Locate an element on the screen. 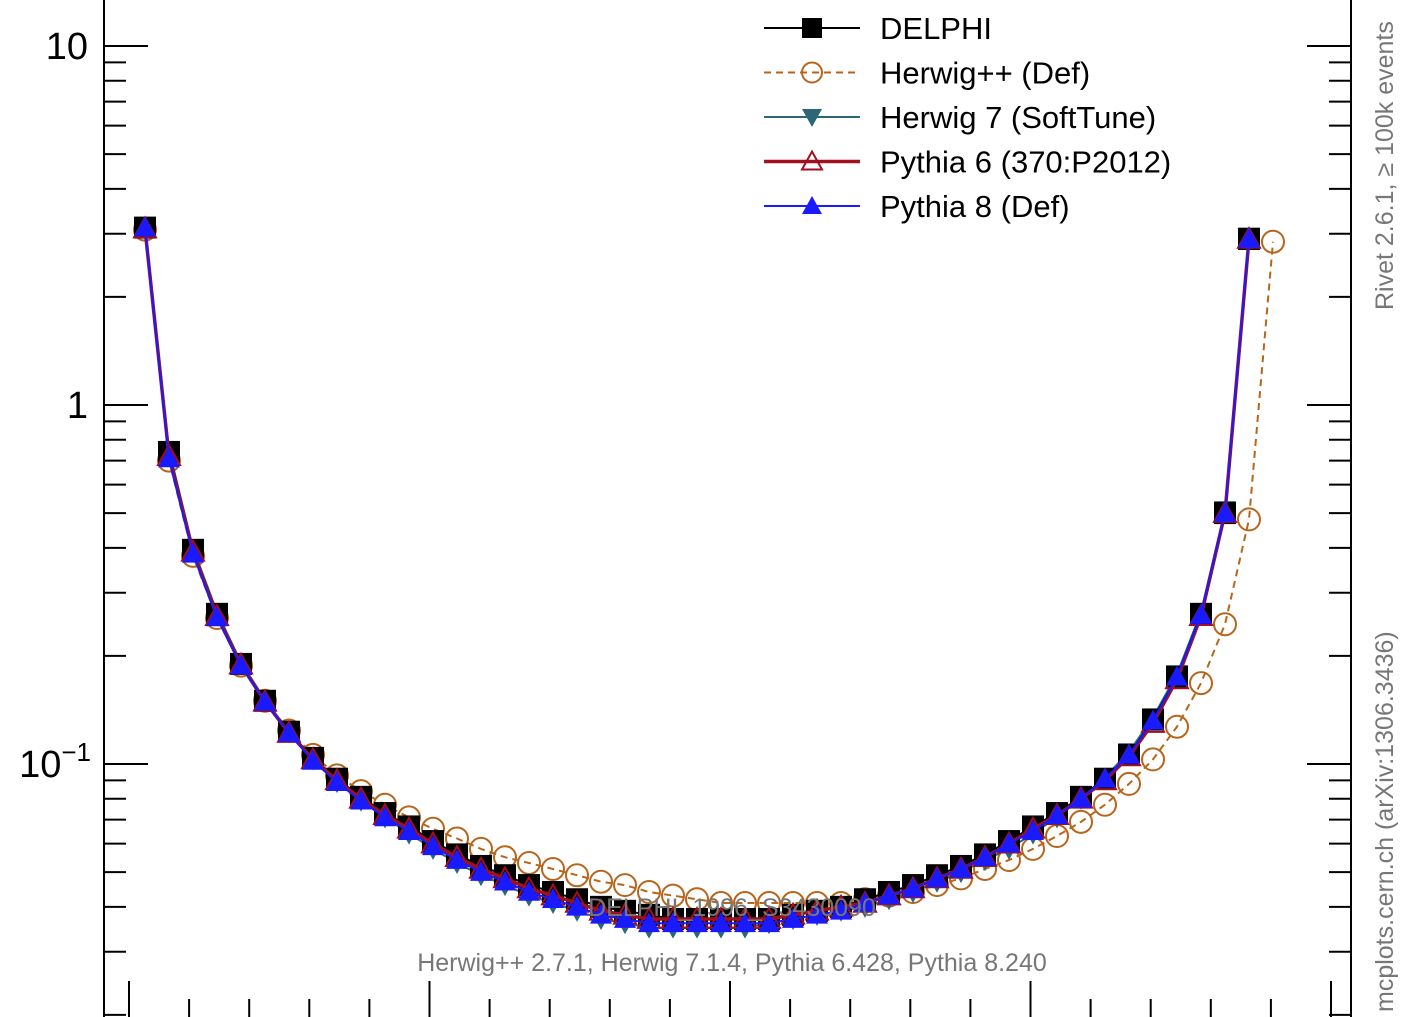 The height and width of the screenshot is (1017, 1405). legend-label: Herwig 7 (SoftTune) is located at coordinates (1018, 117).